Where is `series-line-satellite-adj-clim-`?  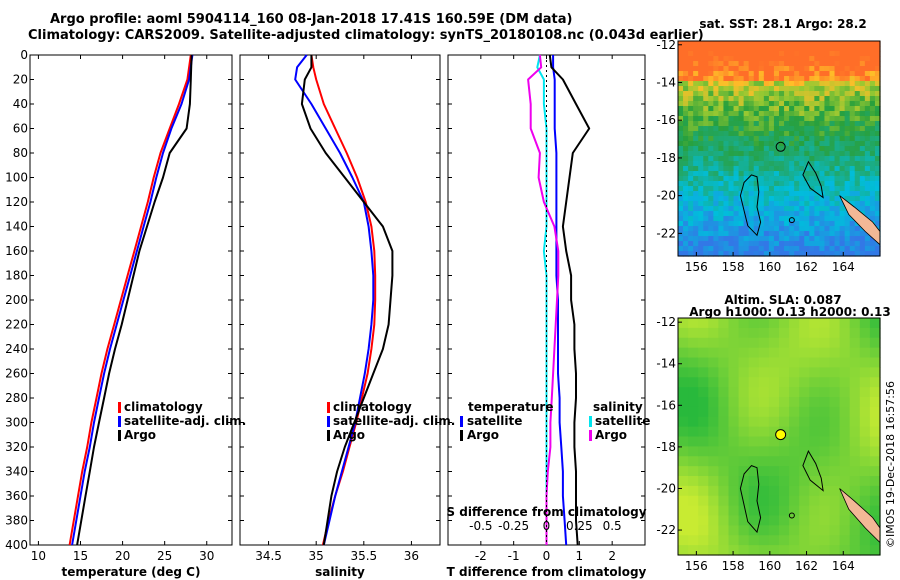
series-line-satellite-adj-clim- is located at coordinates (132, 300).